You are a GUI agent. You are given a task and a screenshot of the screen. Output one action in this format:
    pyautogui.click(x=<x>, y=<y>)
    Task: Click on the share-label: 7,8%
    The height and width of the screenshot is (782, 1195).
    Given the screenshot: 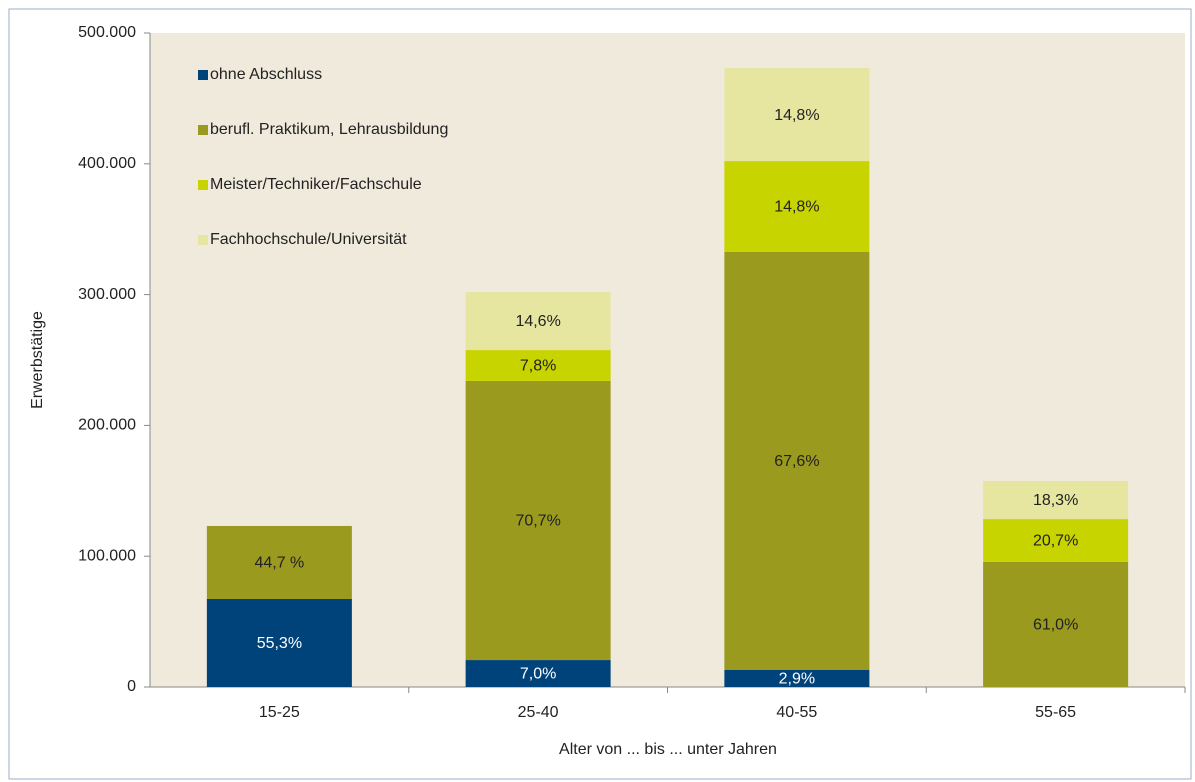 What is the action you would take?
    pyautogui.click(x=538, y=366)
    